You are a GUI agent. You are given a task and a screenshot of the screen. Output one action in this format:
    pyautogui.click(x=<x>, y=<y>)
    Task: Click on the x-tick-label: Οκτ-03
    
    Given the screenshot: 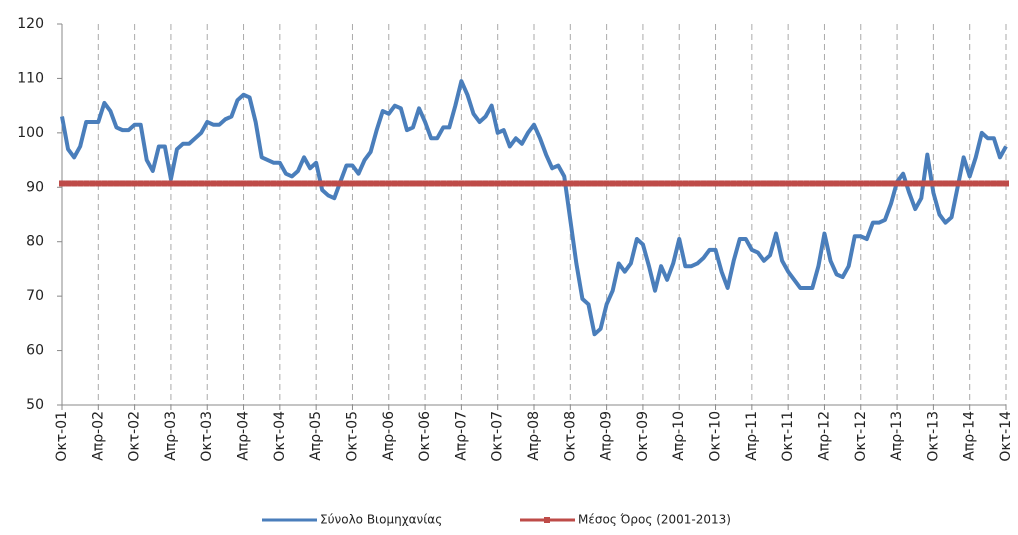 What is the action you would take?
    pyautogui.click(x=207, y=436)
    